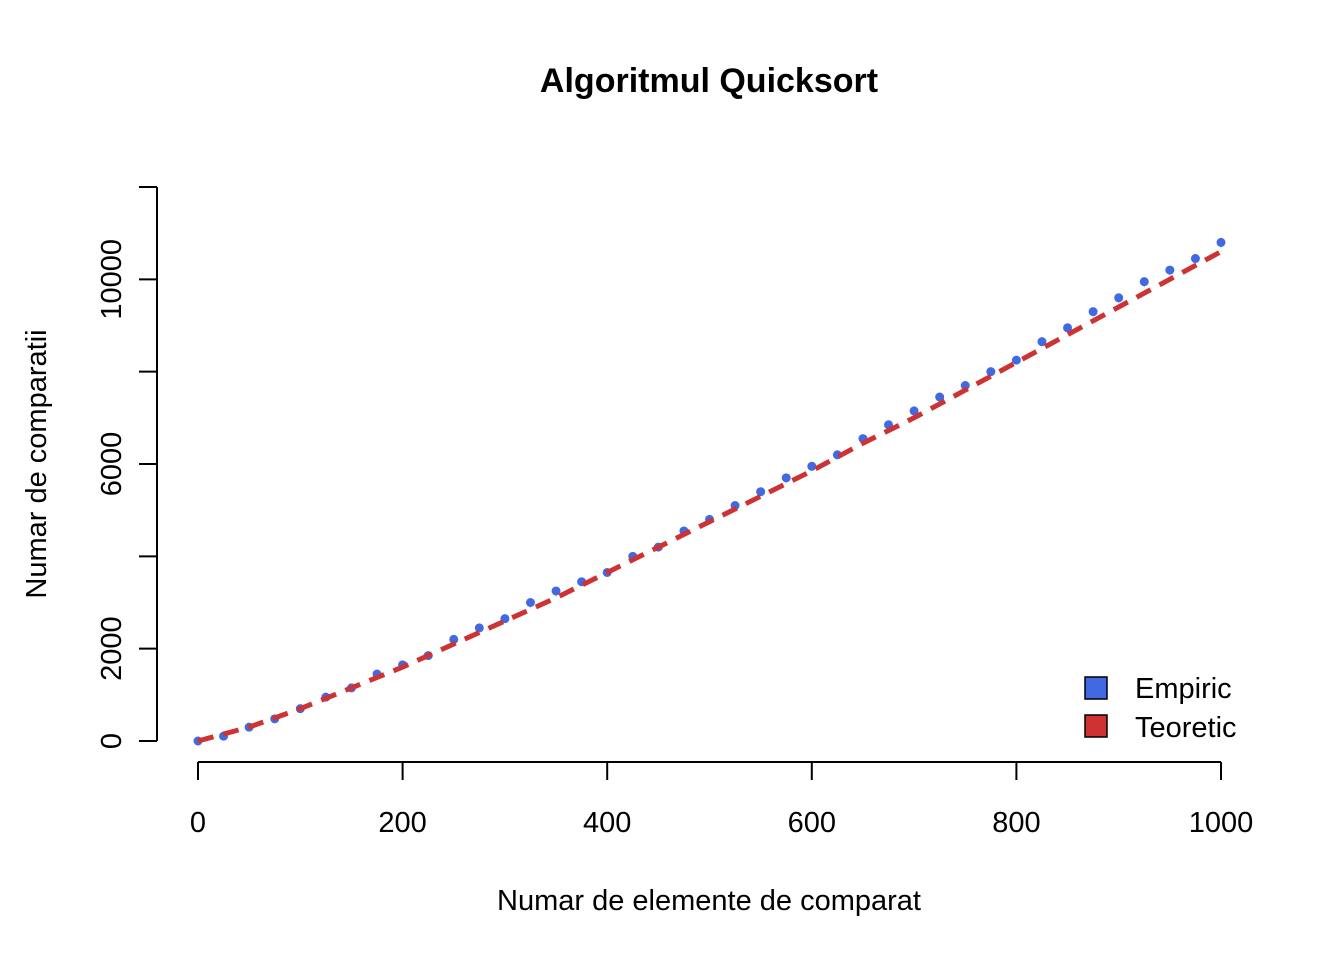 This screenshot has width=1344, height=960. I want to click on x-tick-label: 800, so click(1016, 823).